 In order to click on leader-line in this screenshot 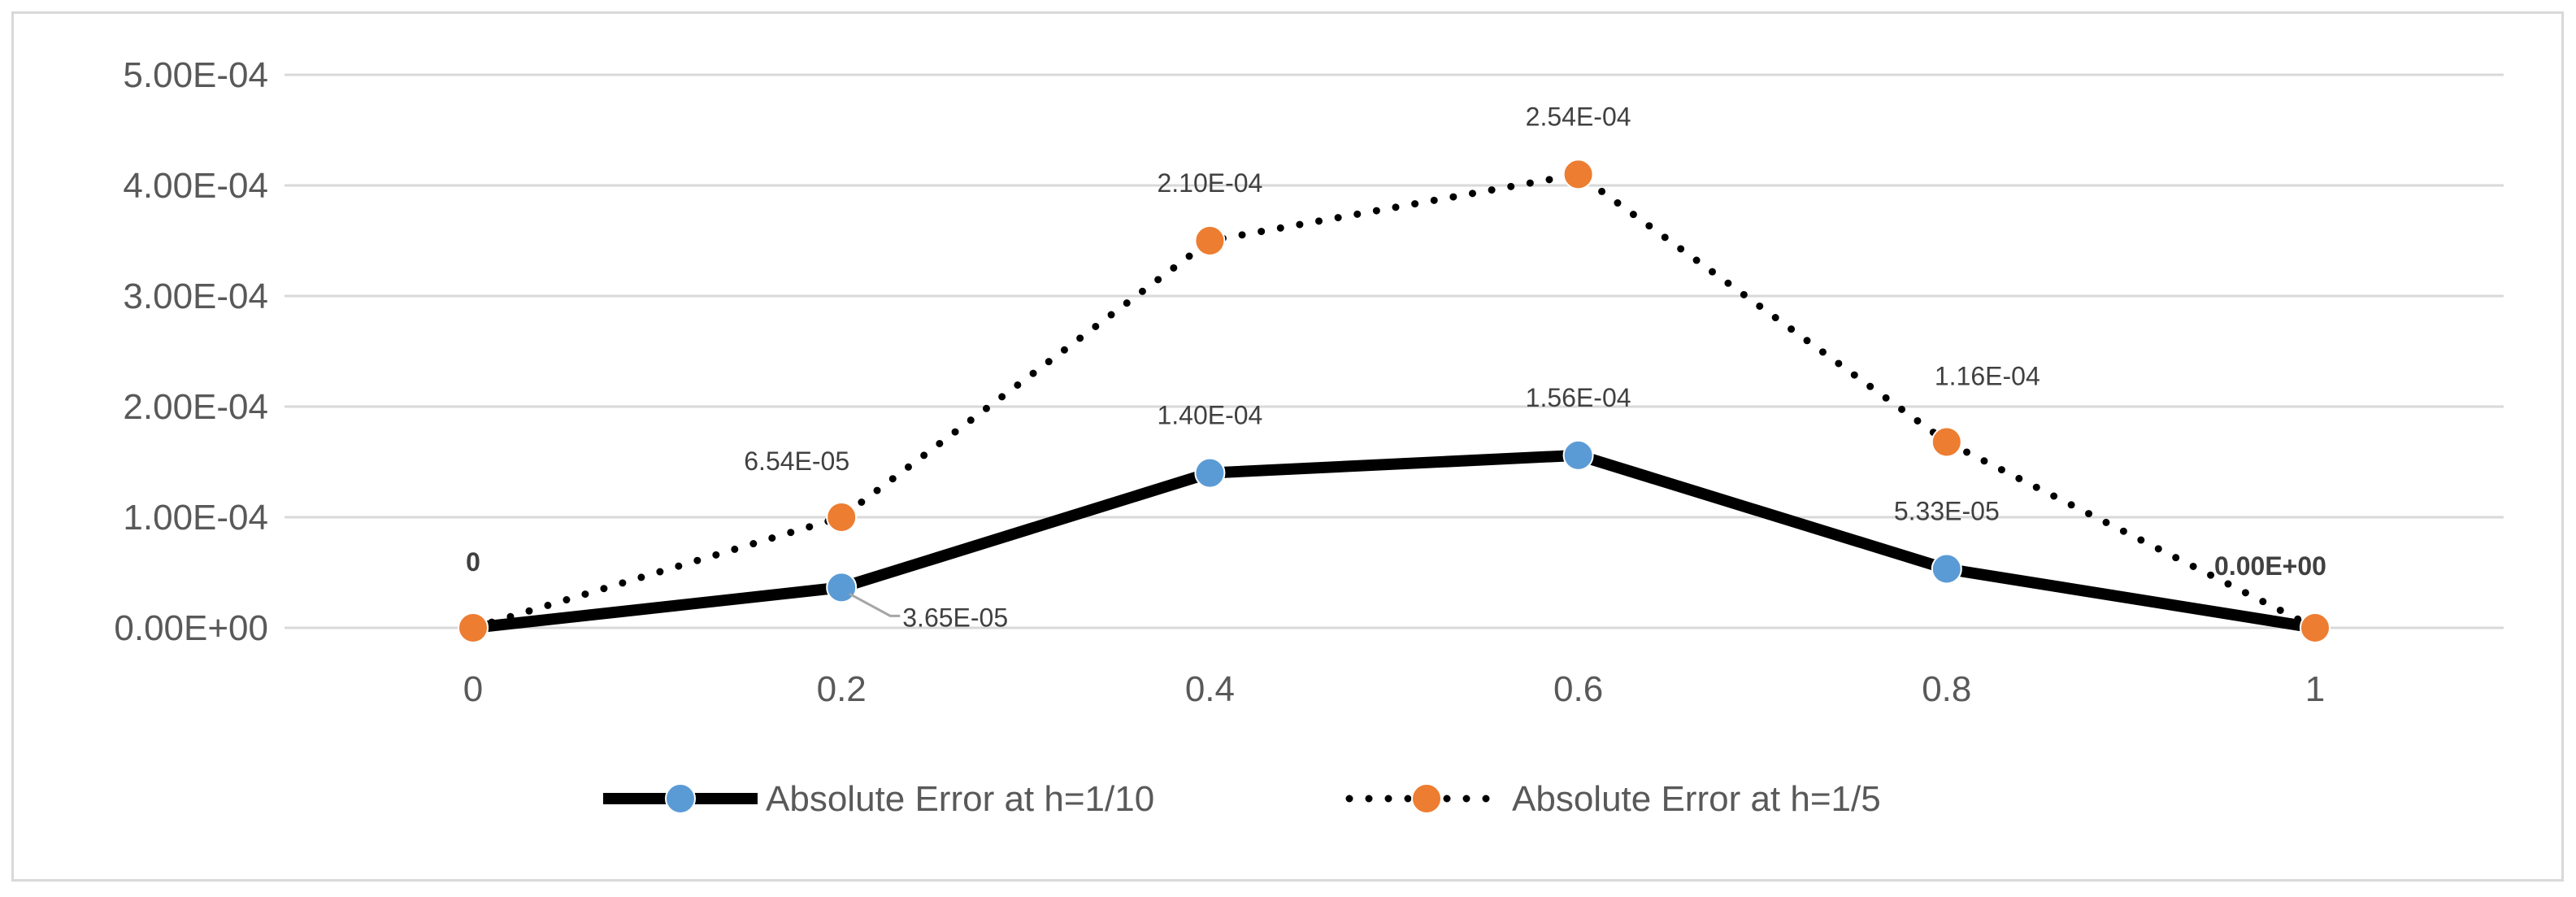, I will do `click(875, 605)`.